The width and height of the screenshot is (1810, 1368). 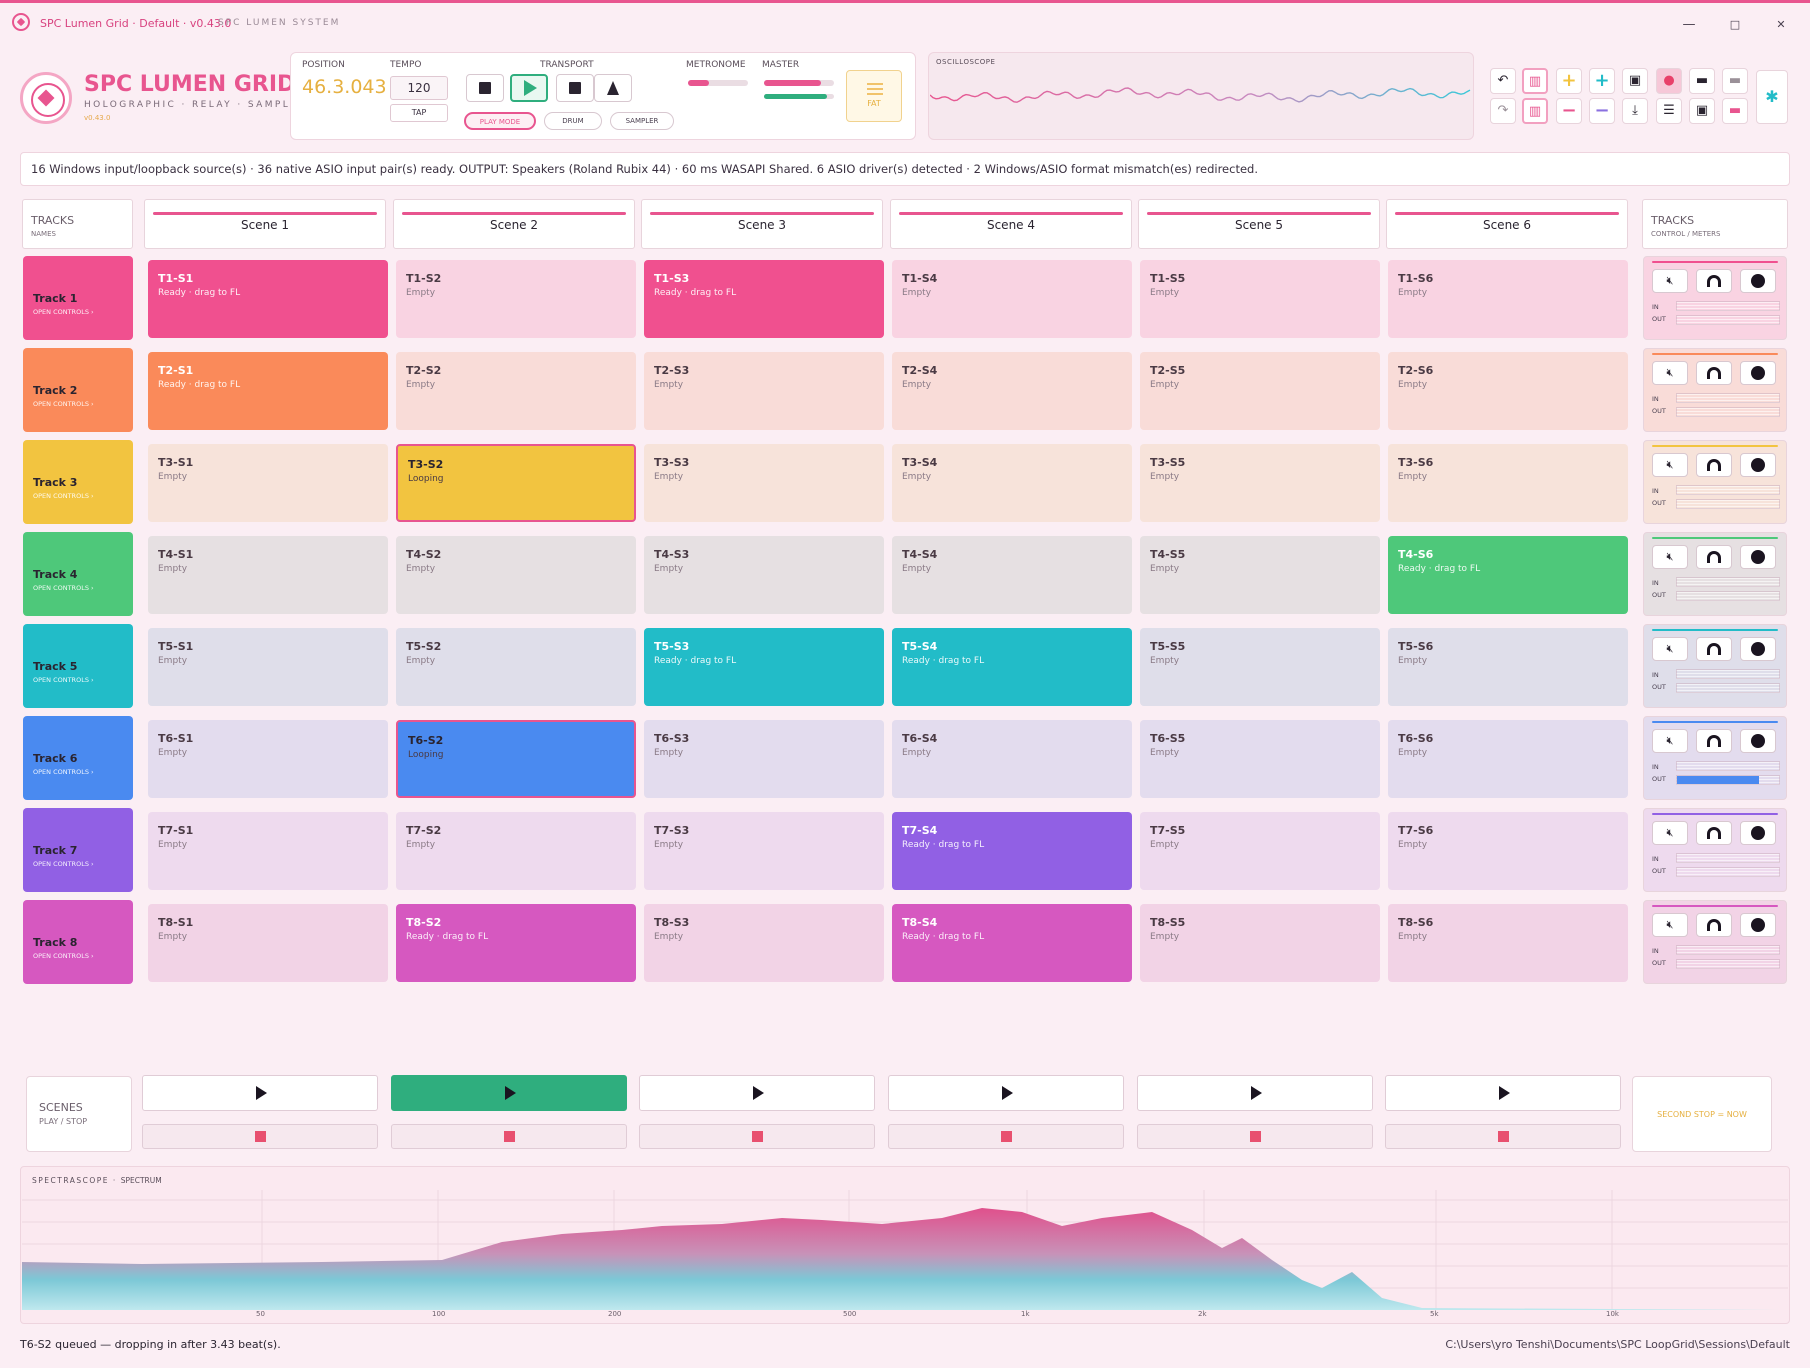 I want to click on clip-slot: T8-S4 Ready · drag to FL, so click(x=1012, y=943).